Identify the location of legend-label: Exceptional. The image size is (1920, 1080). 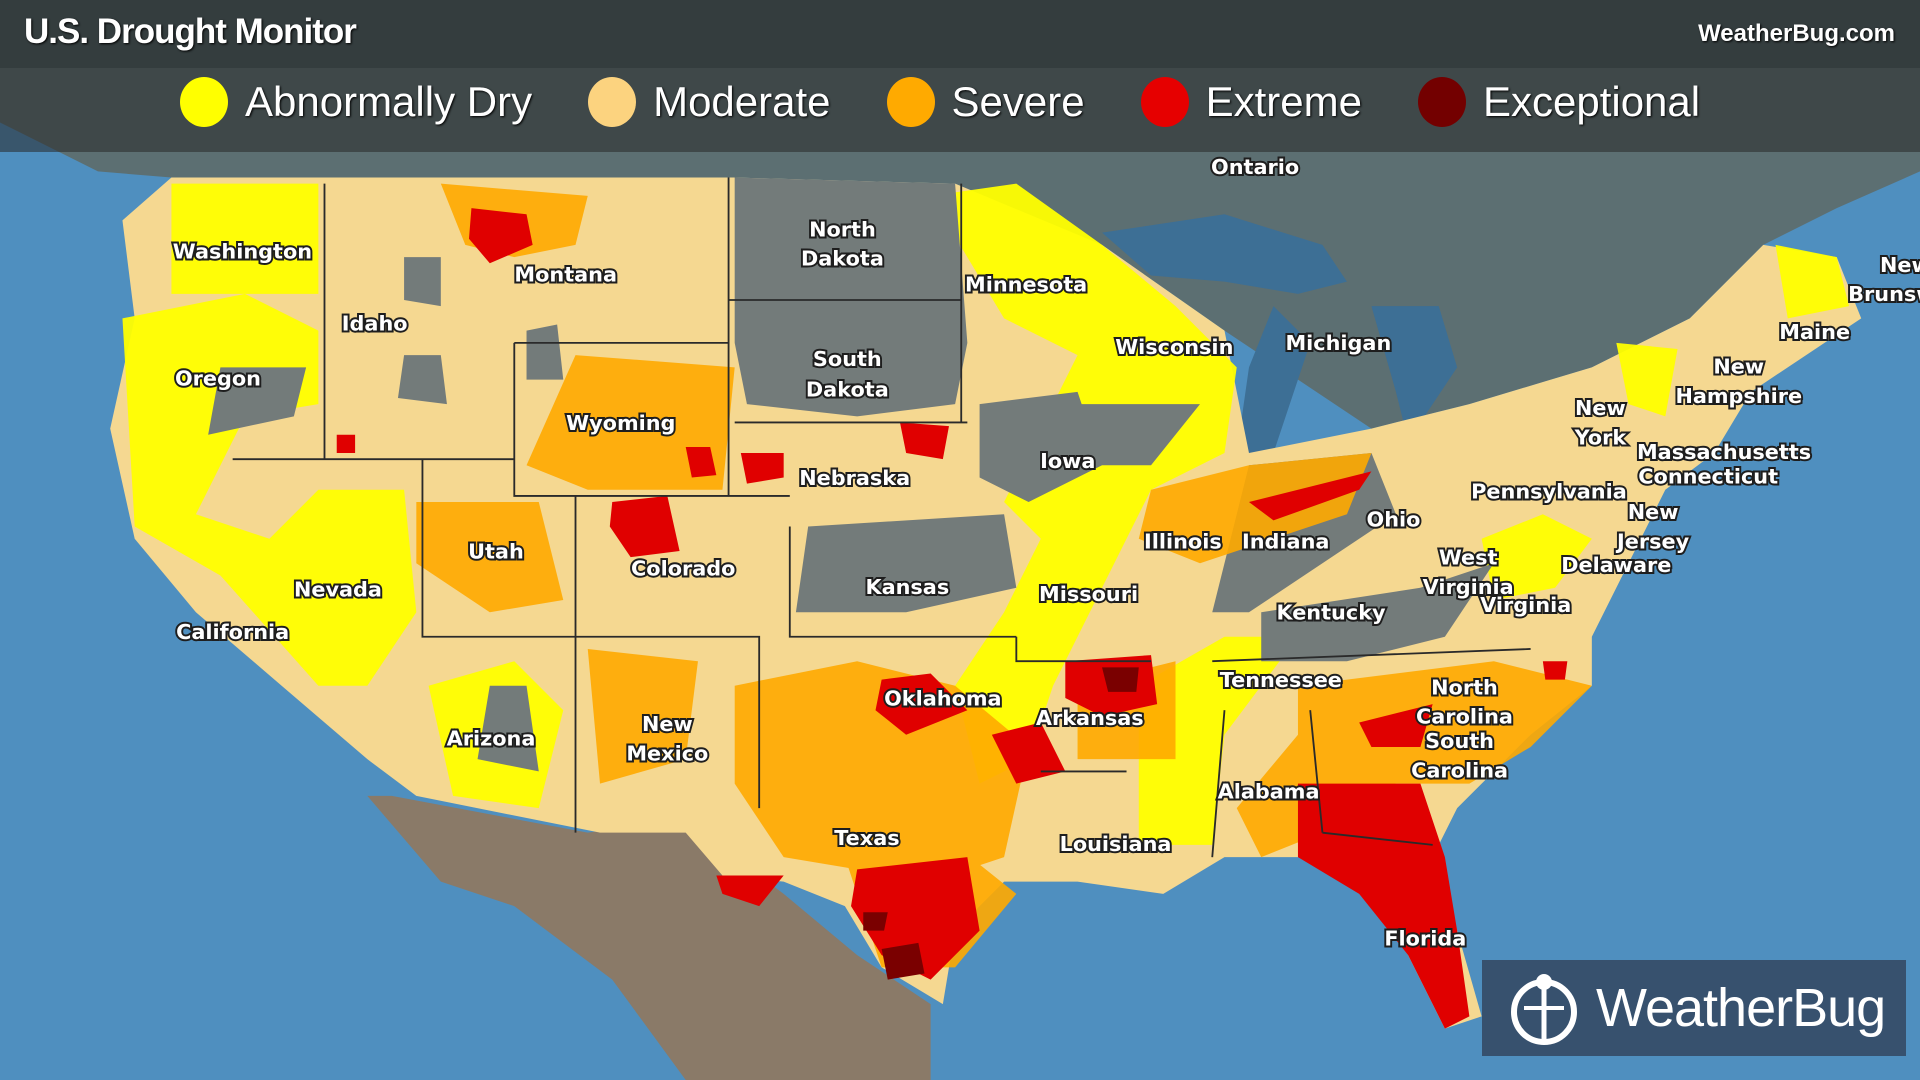
(1591, 101).